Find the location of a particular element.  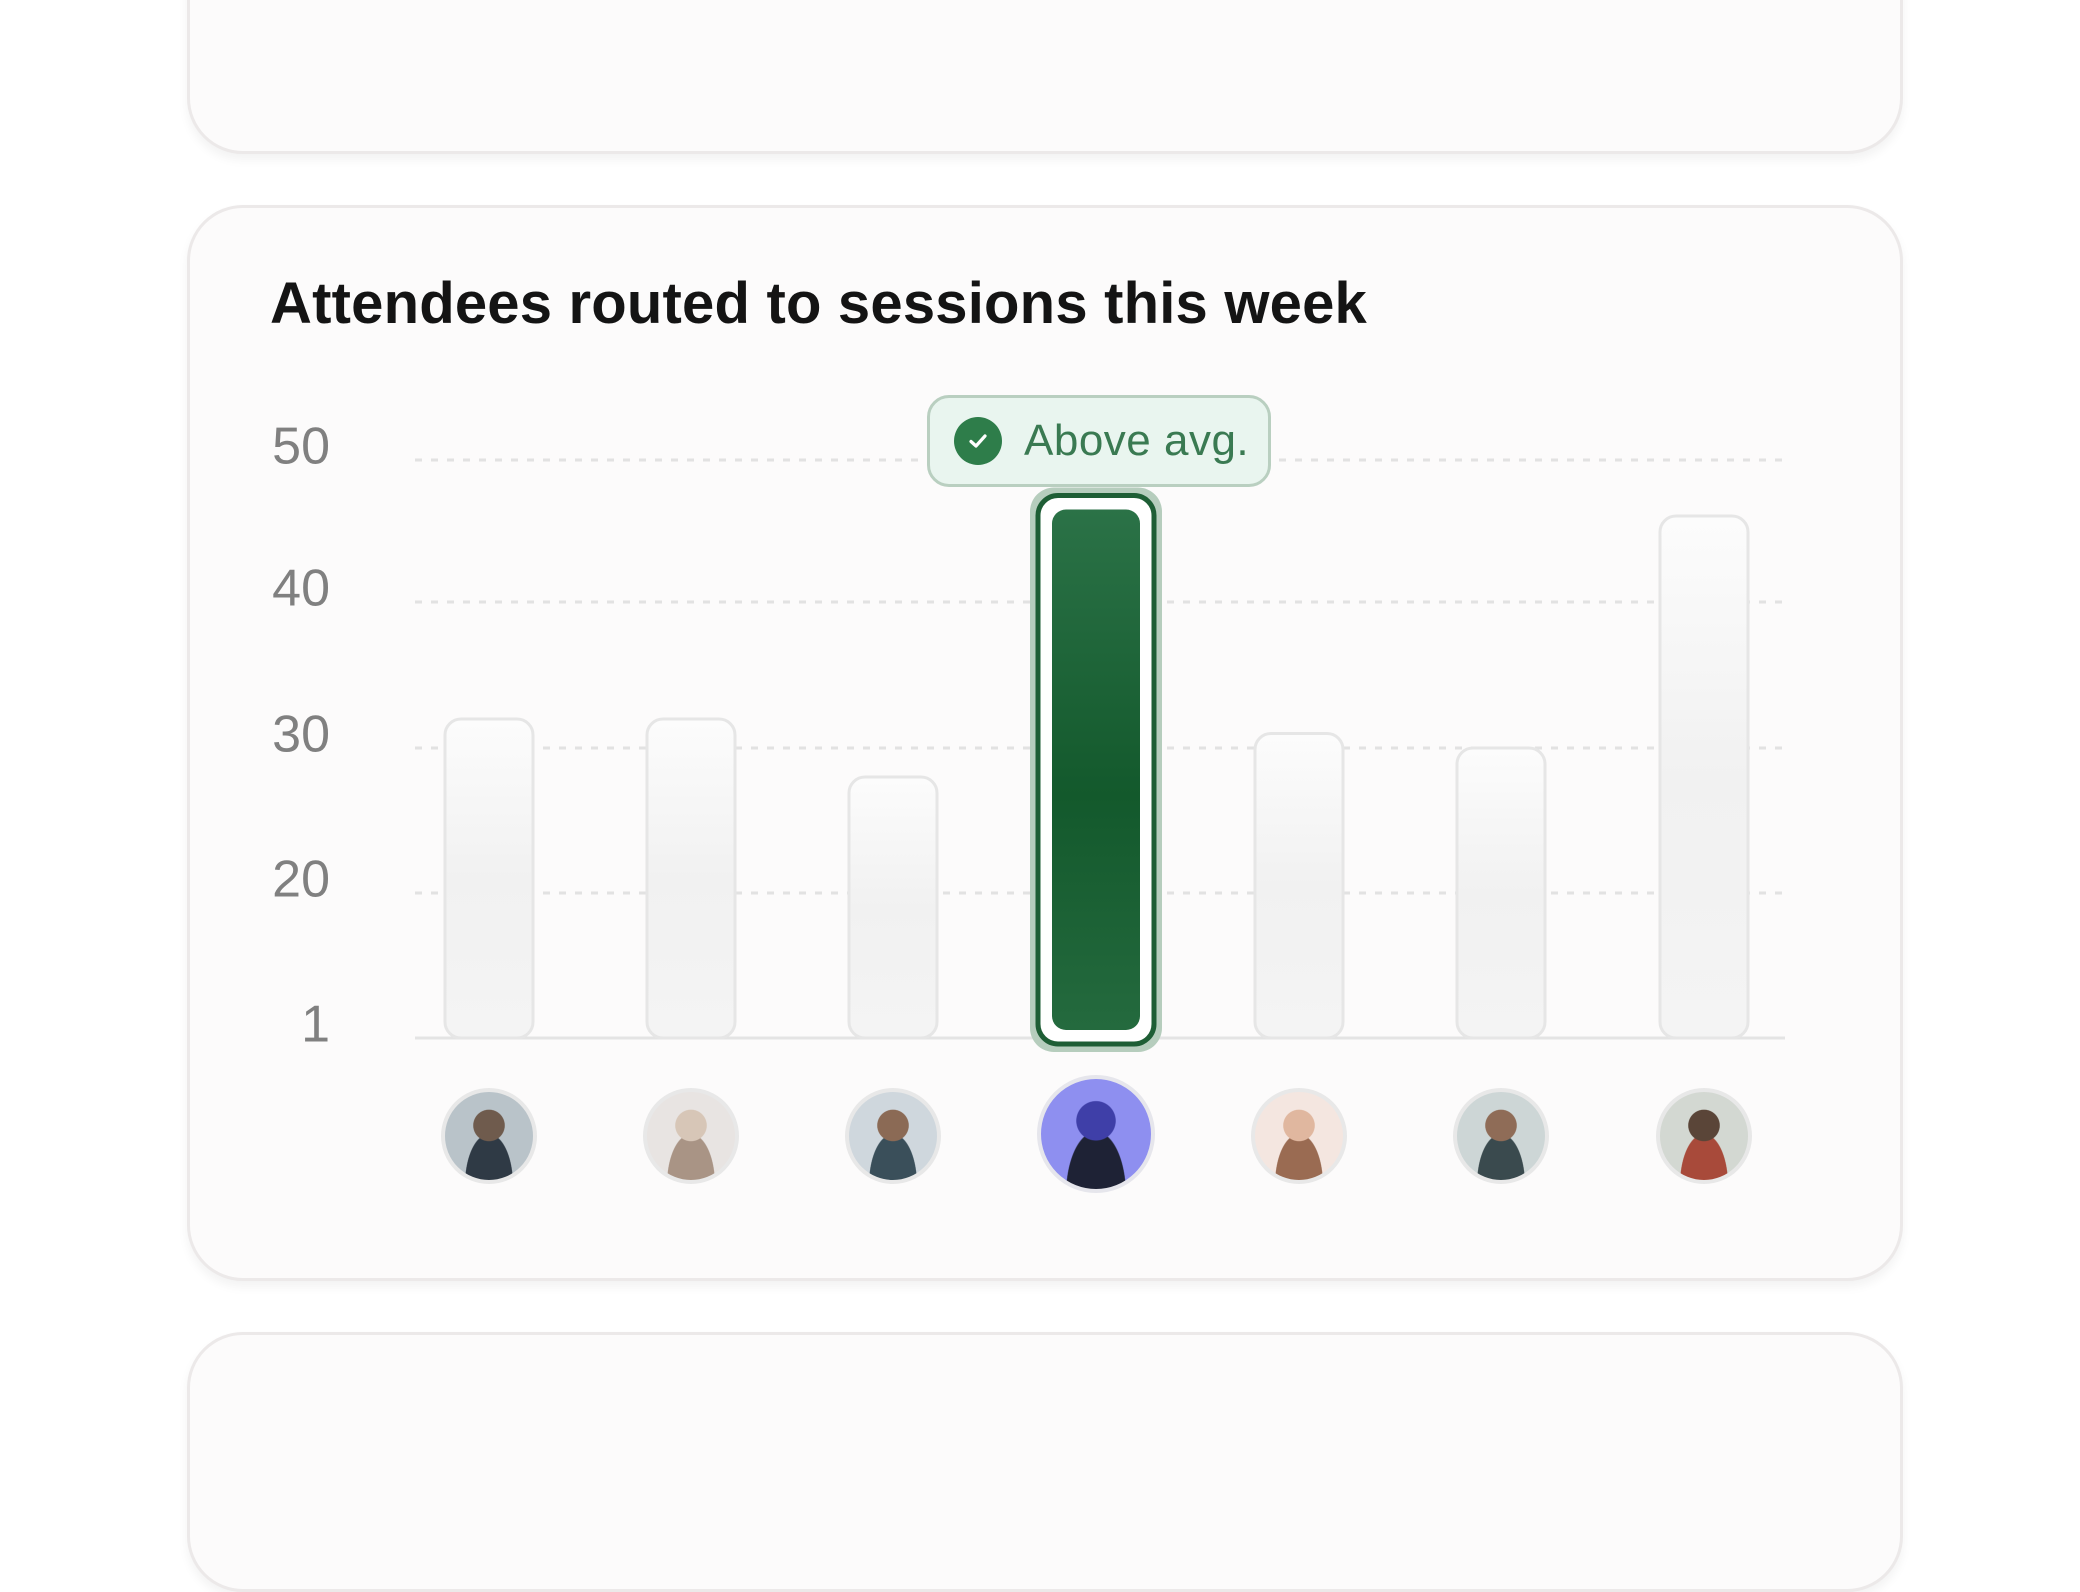

avatar-woman-smiling-icon is located at coordinates (893, 1136).